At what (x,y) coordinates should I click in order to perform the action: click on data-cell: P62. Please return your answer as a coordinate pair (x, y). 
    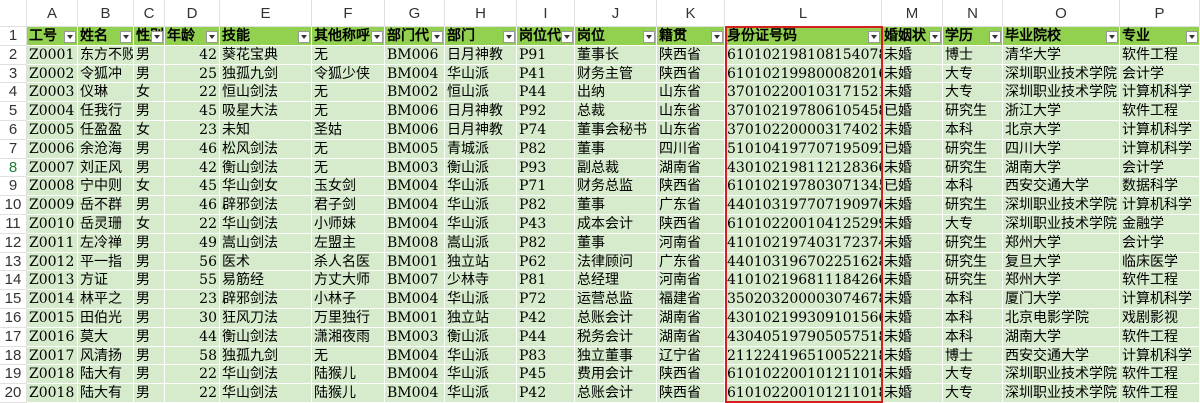
    Looking at the image, I should click on (546, 262).